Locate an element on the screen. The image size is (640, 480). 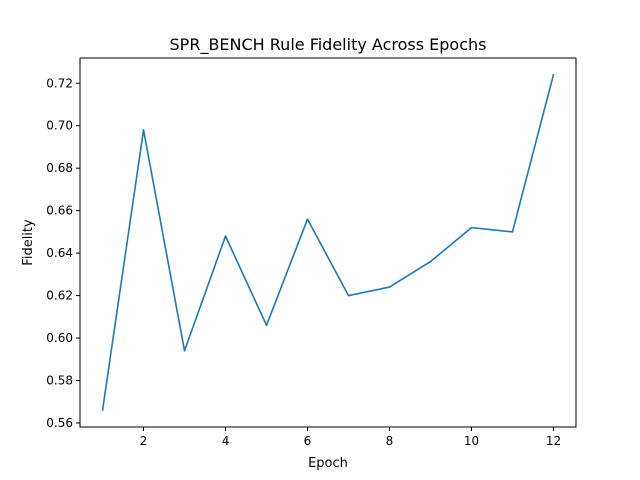
y-tick-label: 0.64 is located at coordinates (59, 253).